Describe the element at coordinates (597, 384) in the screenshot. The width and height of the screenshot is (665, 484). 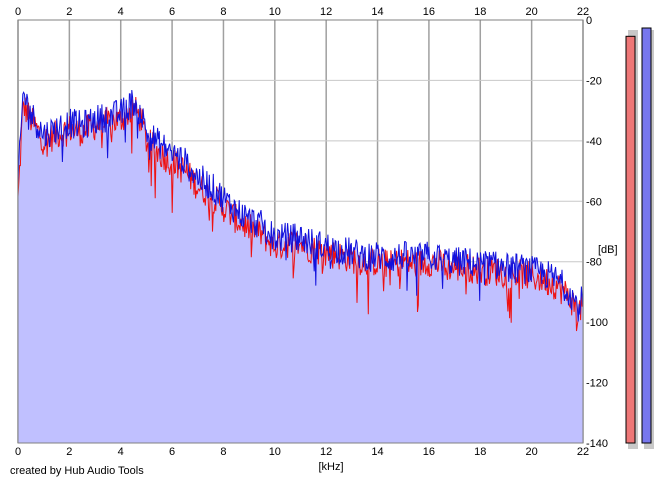
I see `y-tick-label: -120` at that location.